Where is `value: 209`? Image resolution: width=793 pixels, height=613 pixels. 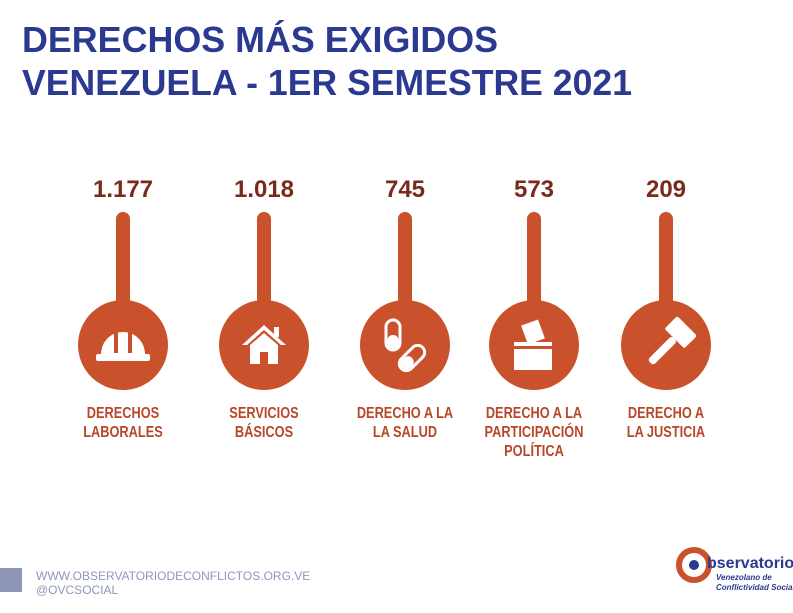 value: 209 is located at coordinates (666, 189).